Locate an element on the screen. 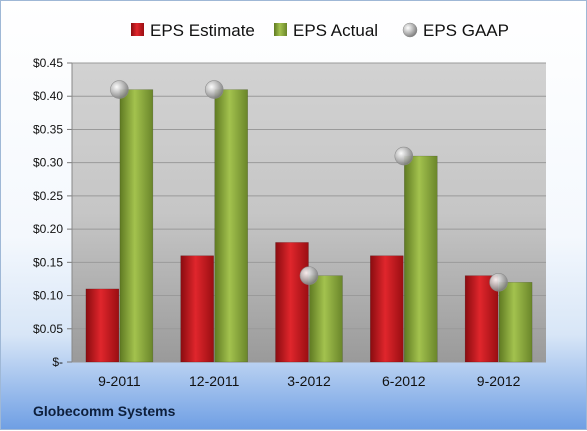 Image resolution: width=587 pixels, height=431 pixels. y-tick-label: $0.30 is located at coordinates (48, 163).